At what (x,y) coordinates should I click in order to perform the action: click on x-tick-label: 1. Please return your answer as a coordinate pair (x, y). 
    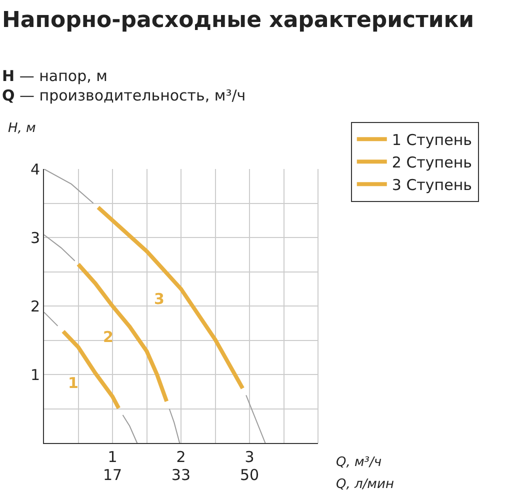
    Looking at the image, I should click on (113, 457).